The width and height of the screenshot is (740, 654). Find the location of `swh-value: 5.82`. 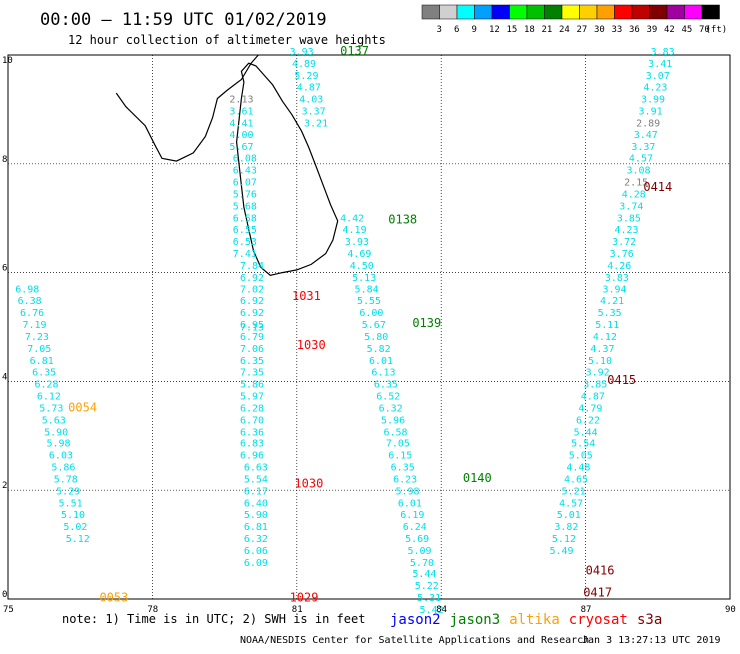

swh-value: 5.82 is located at coordinates (379, 349).